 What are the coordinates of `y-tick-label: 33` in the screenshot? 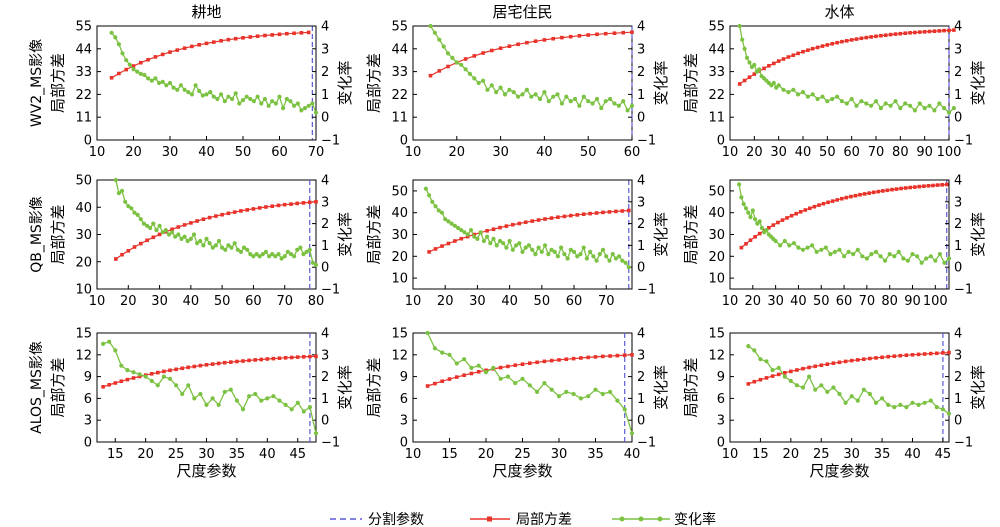 It's located at (399, 72).